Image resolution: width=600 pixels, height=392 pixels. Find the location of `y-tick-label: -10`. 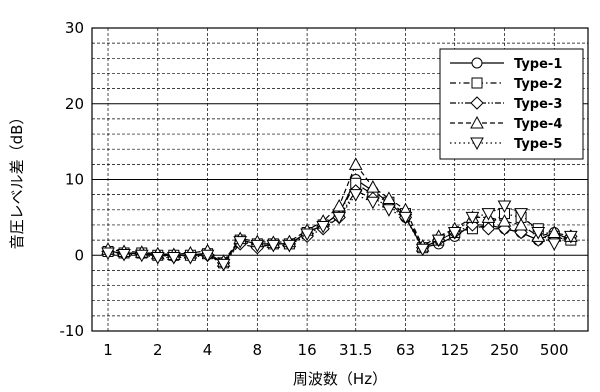

y-tick-label: -10 is located at coordinates (72, 331).